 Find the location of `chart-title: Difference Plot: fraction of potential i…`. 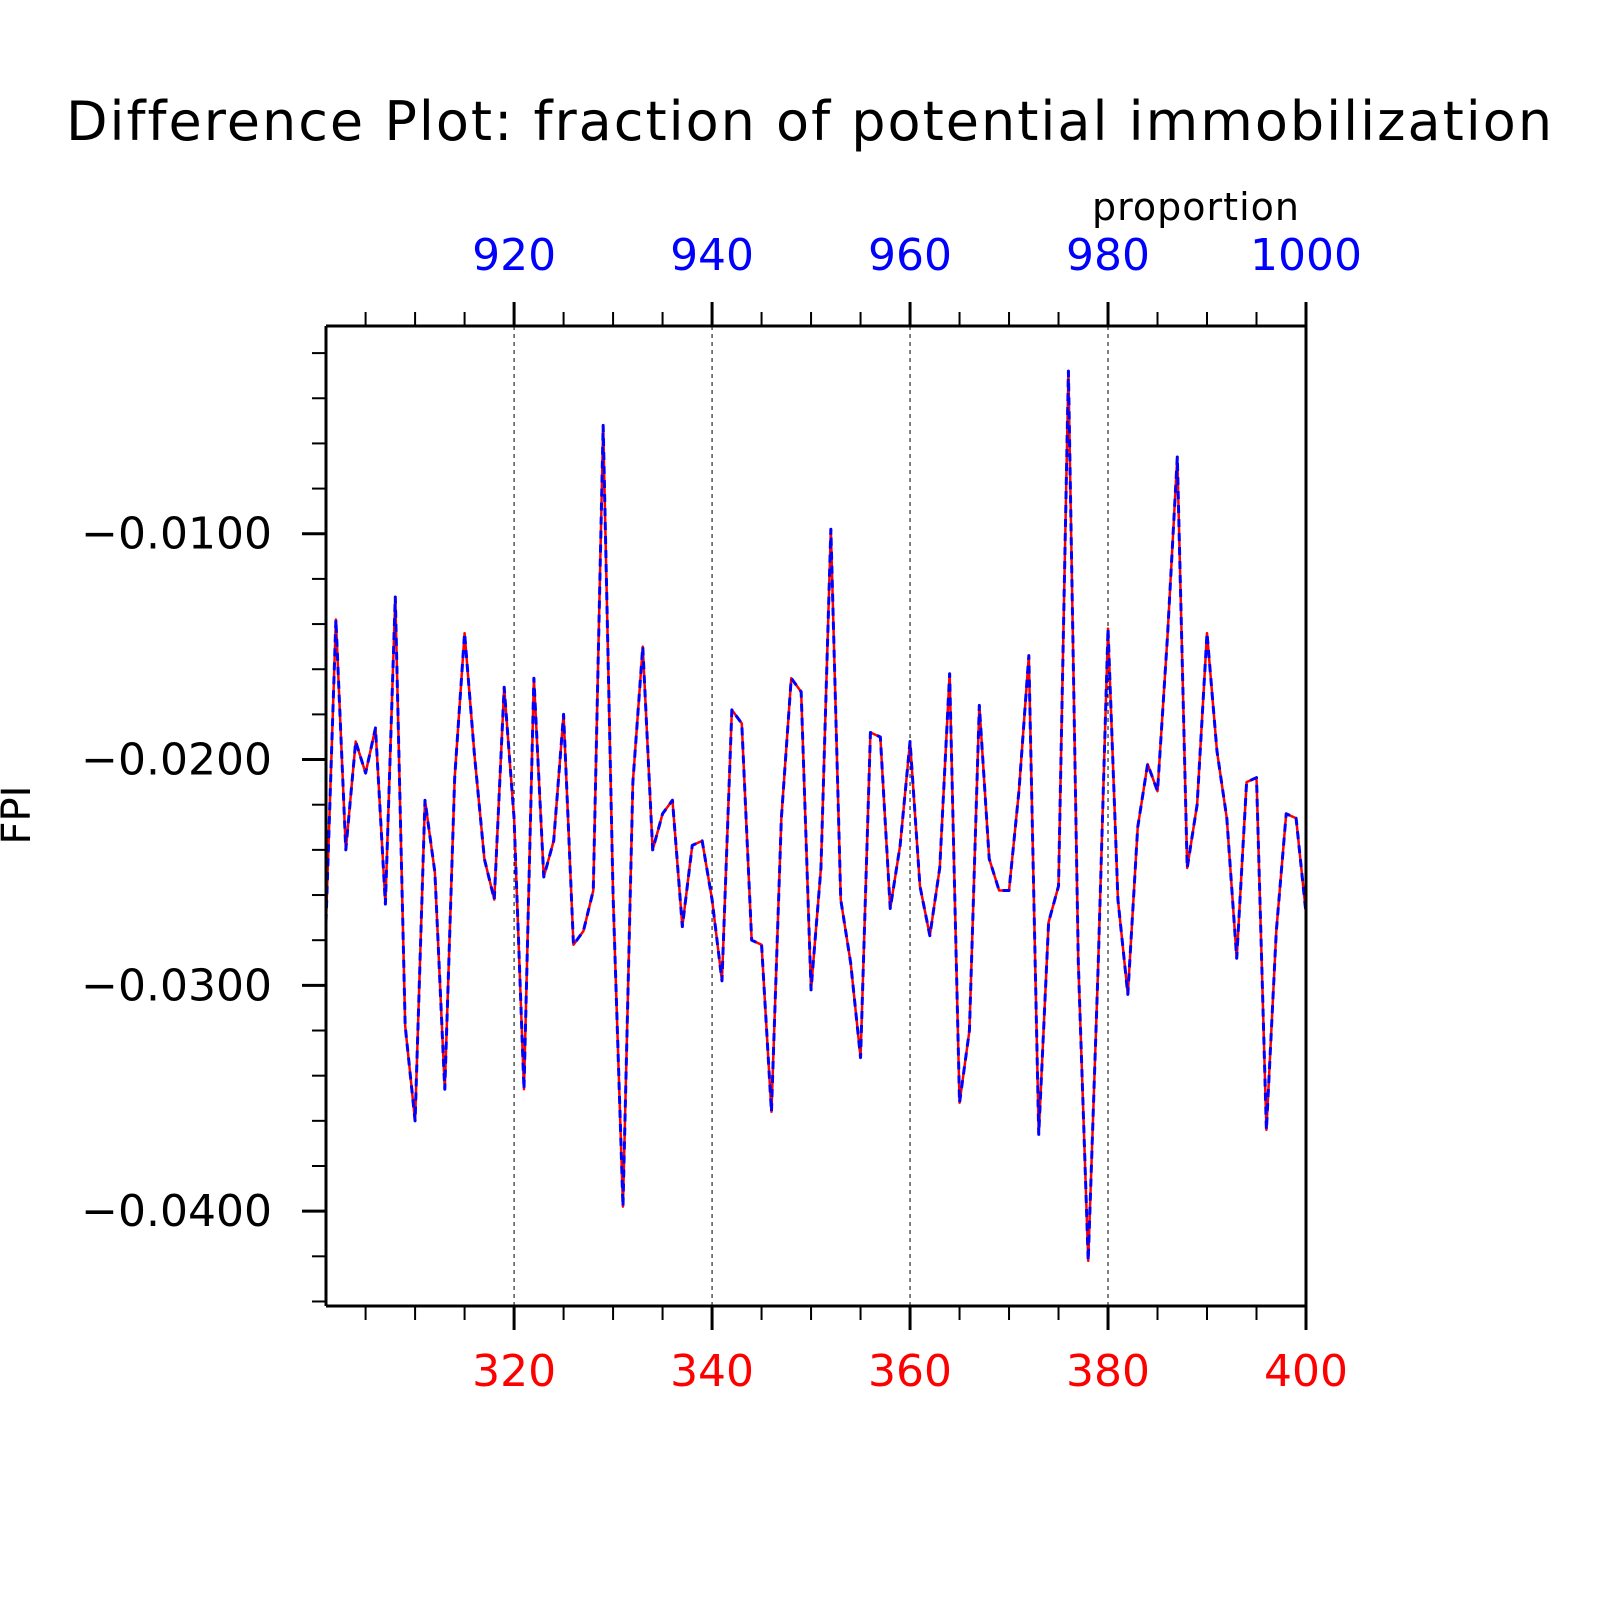

chart-title: Difference Plot: fraction of potential i… is located at coordinates (810, 121).